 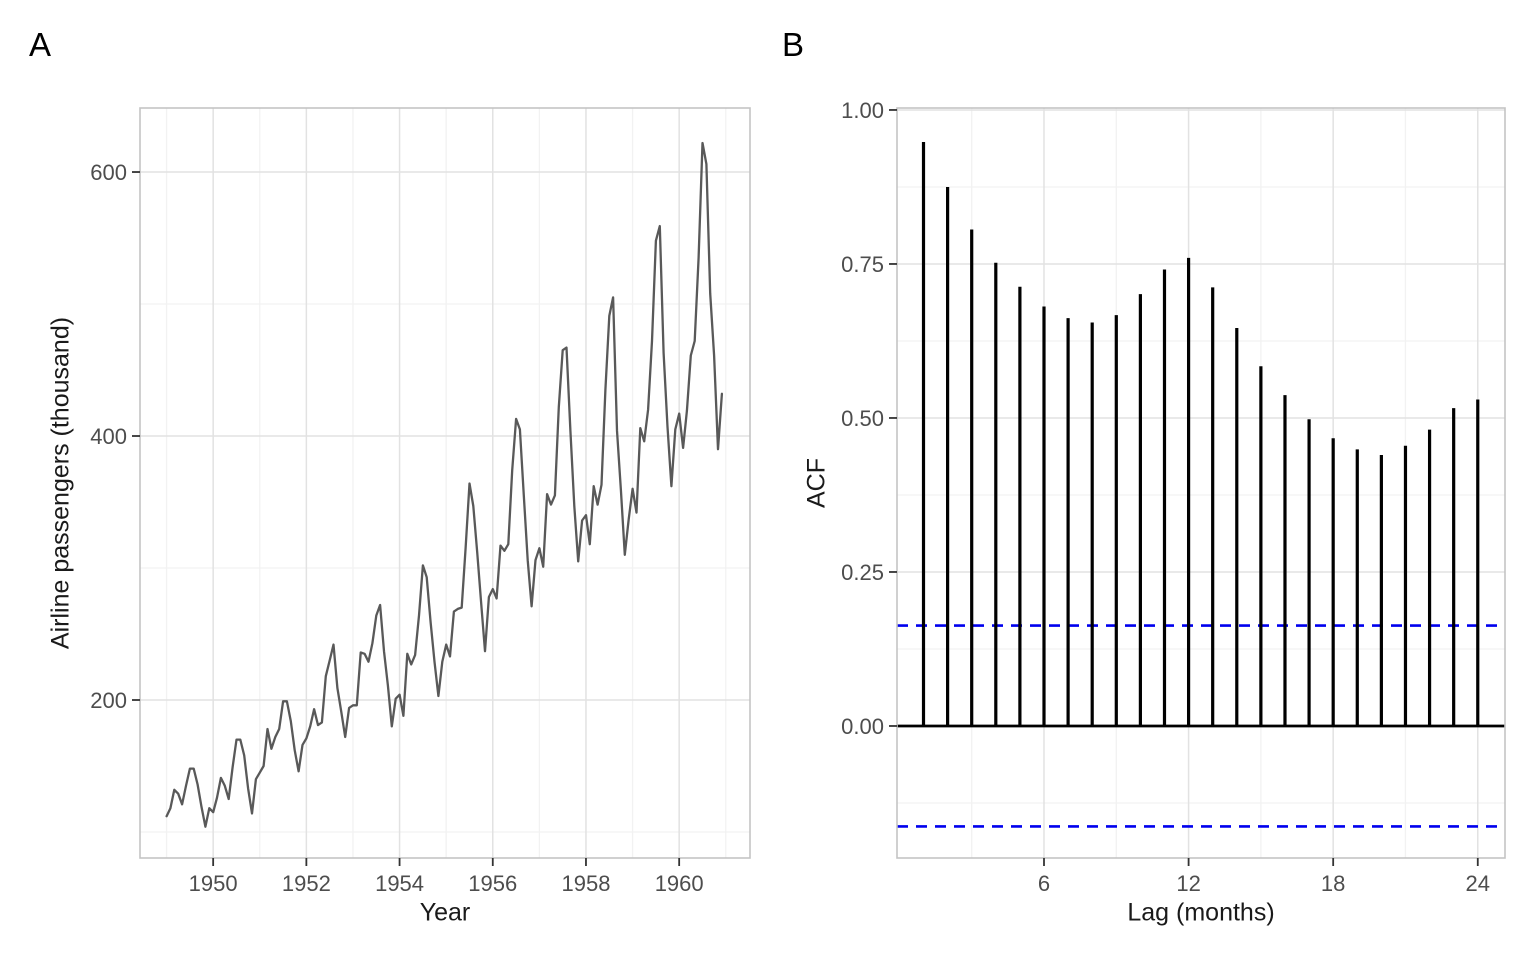 I want to click on x-tick-label: 6, so click(x=1044, y=883).